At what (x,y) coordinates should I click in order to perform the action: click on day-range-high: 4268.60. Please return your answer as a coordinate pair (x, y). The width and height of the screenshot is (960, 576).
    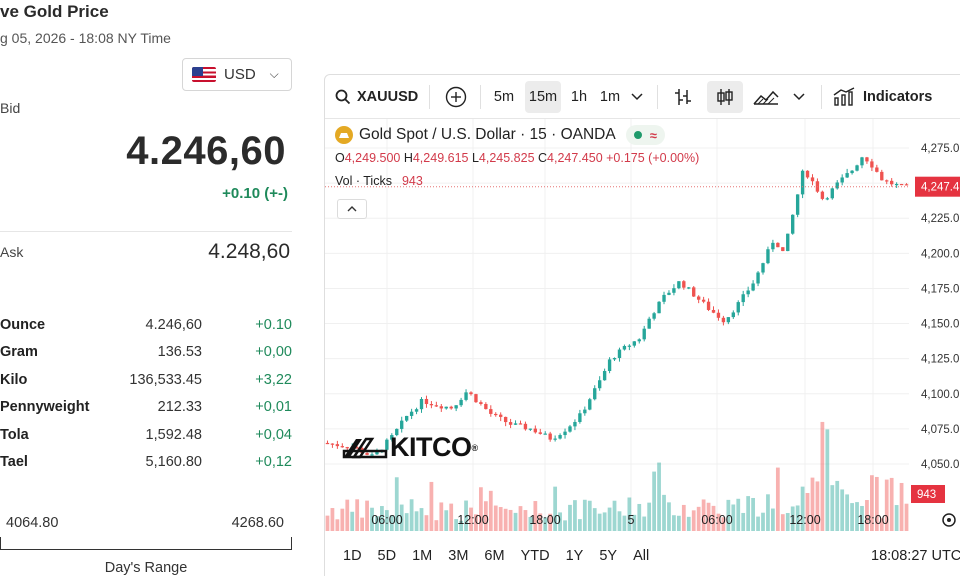
    Looking at the image, I should click on (257, 523).